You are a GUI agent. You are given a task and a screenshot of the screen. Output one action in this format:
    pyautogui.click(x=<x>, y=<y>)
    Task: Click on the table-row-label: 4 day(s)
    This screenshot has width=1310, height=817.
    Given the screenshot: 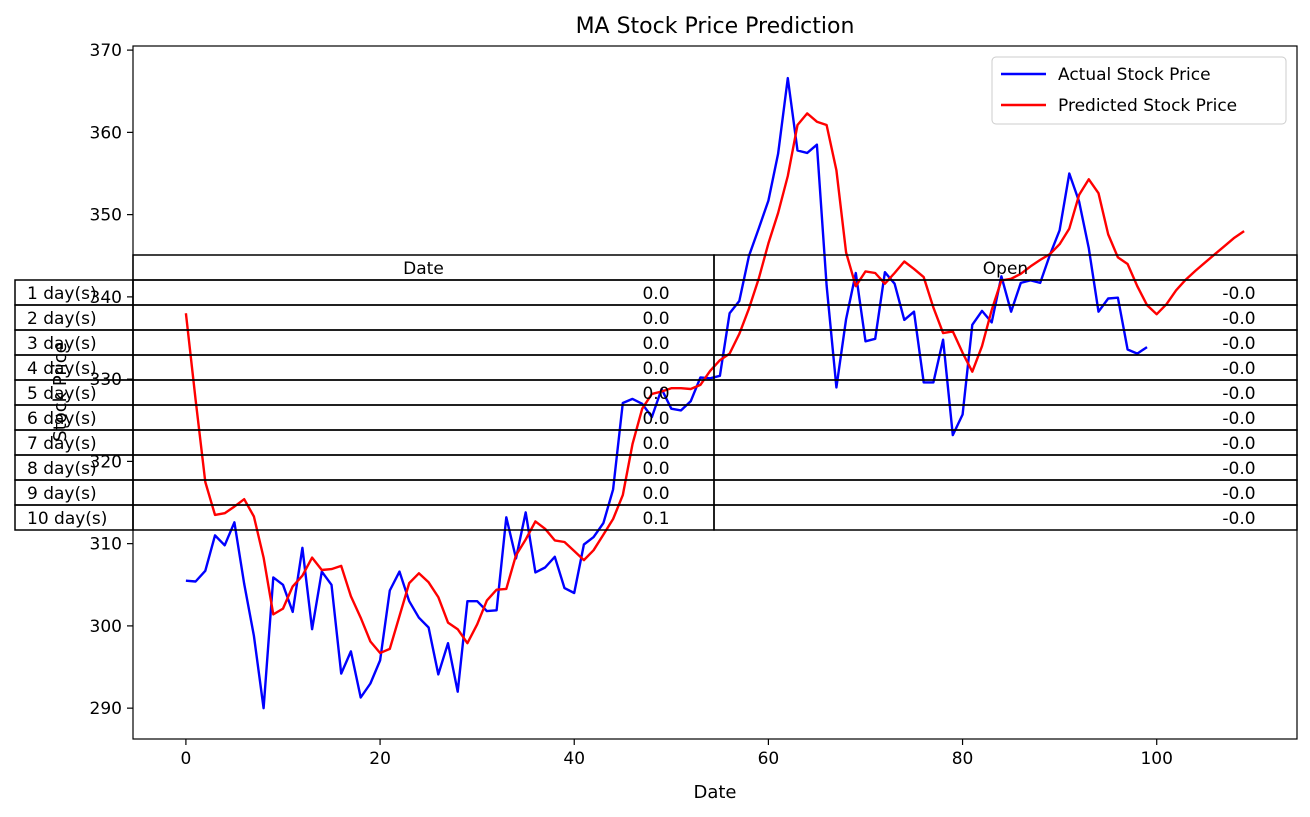 What is the action you would take?
    pyautogui.click(x=62, y=369)
    